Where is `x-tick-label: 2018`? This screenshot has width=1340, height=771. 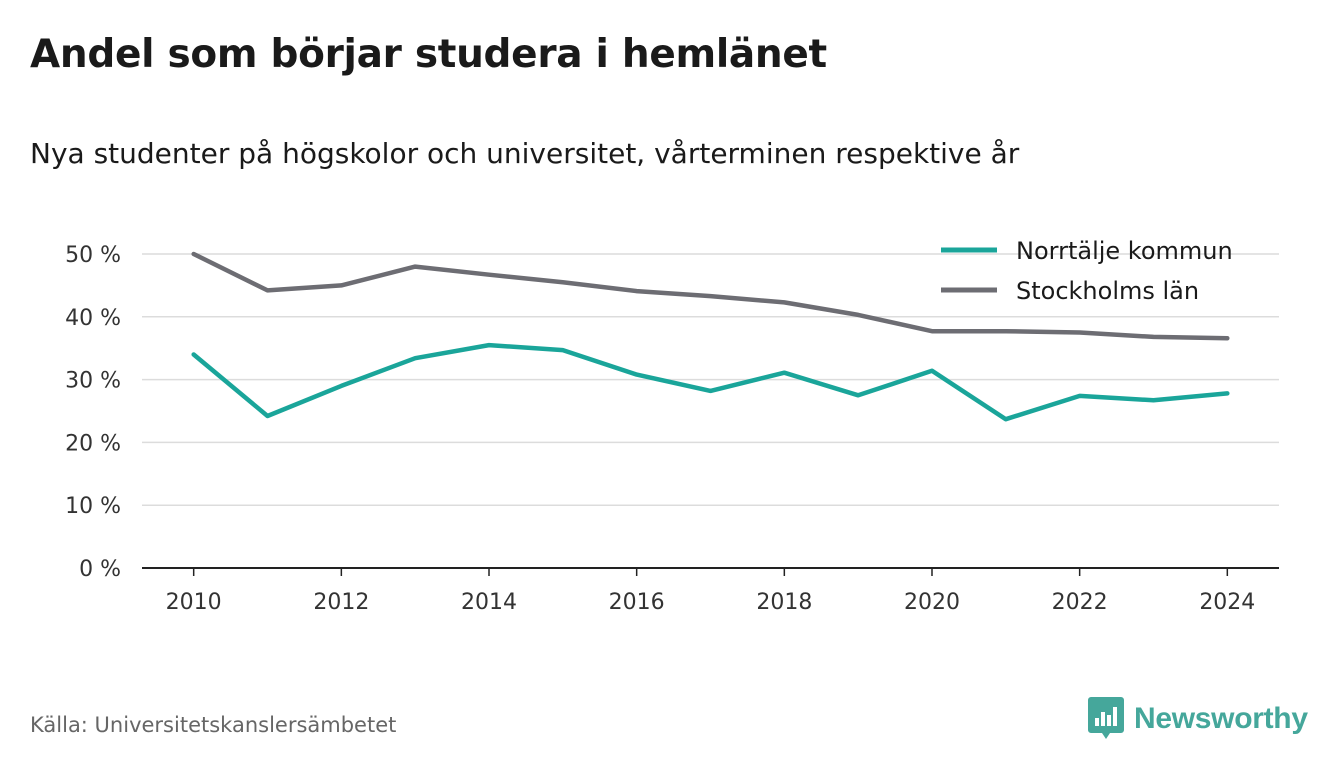 x-tick-label: 2018 is located at coordinates (784, 602).